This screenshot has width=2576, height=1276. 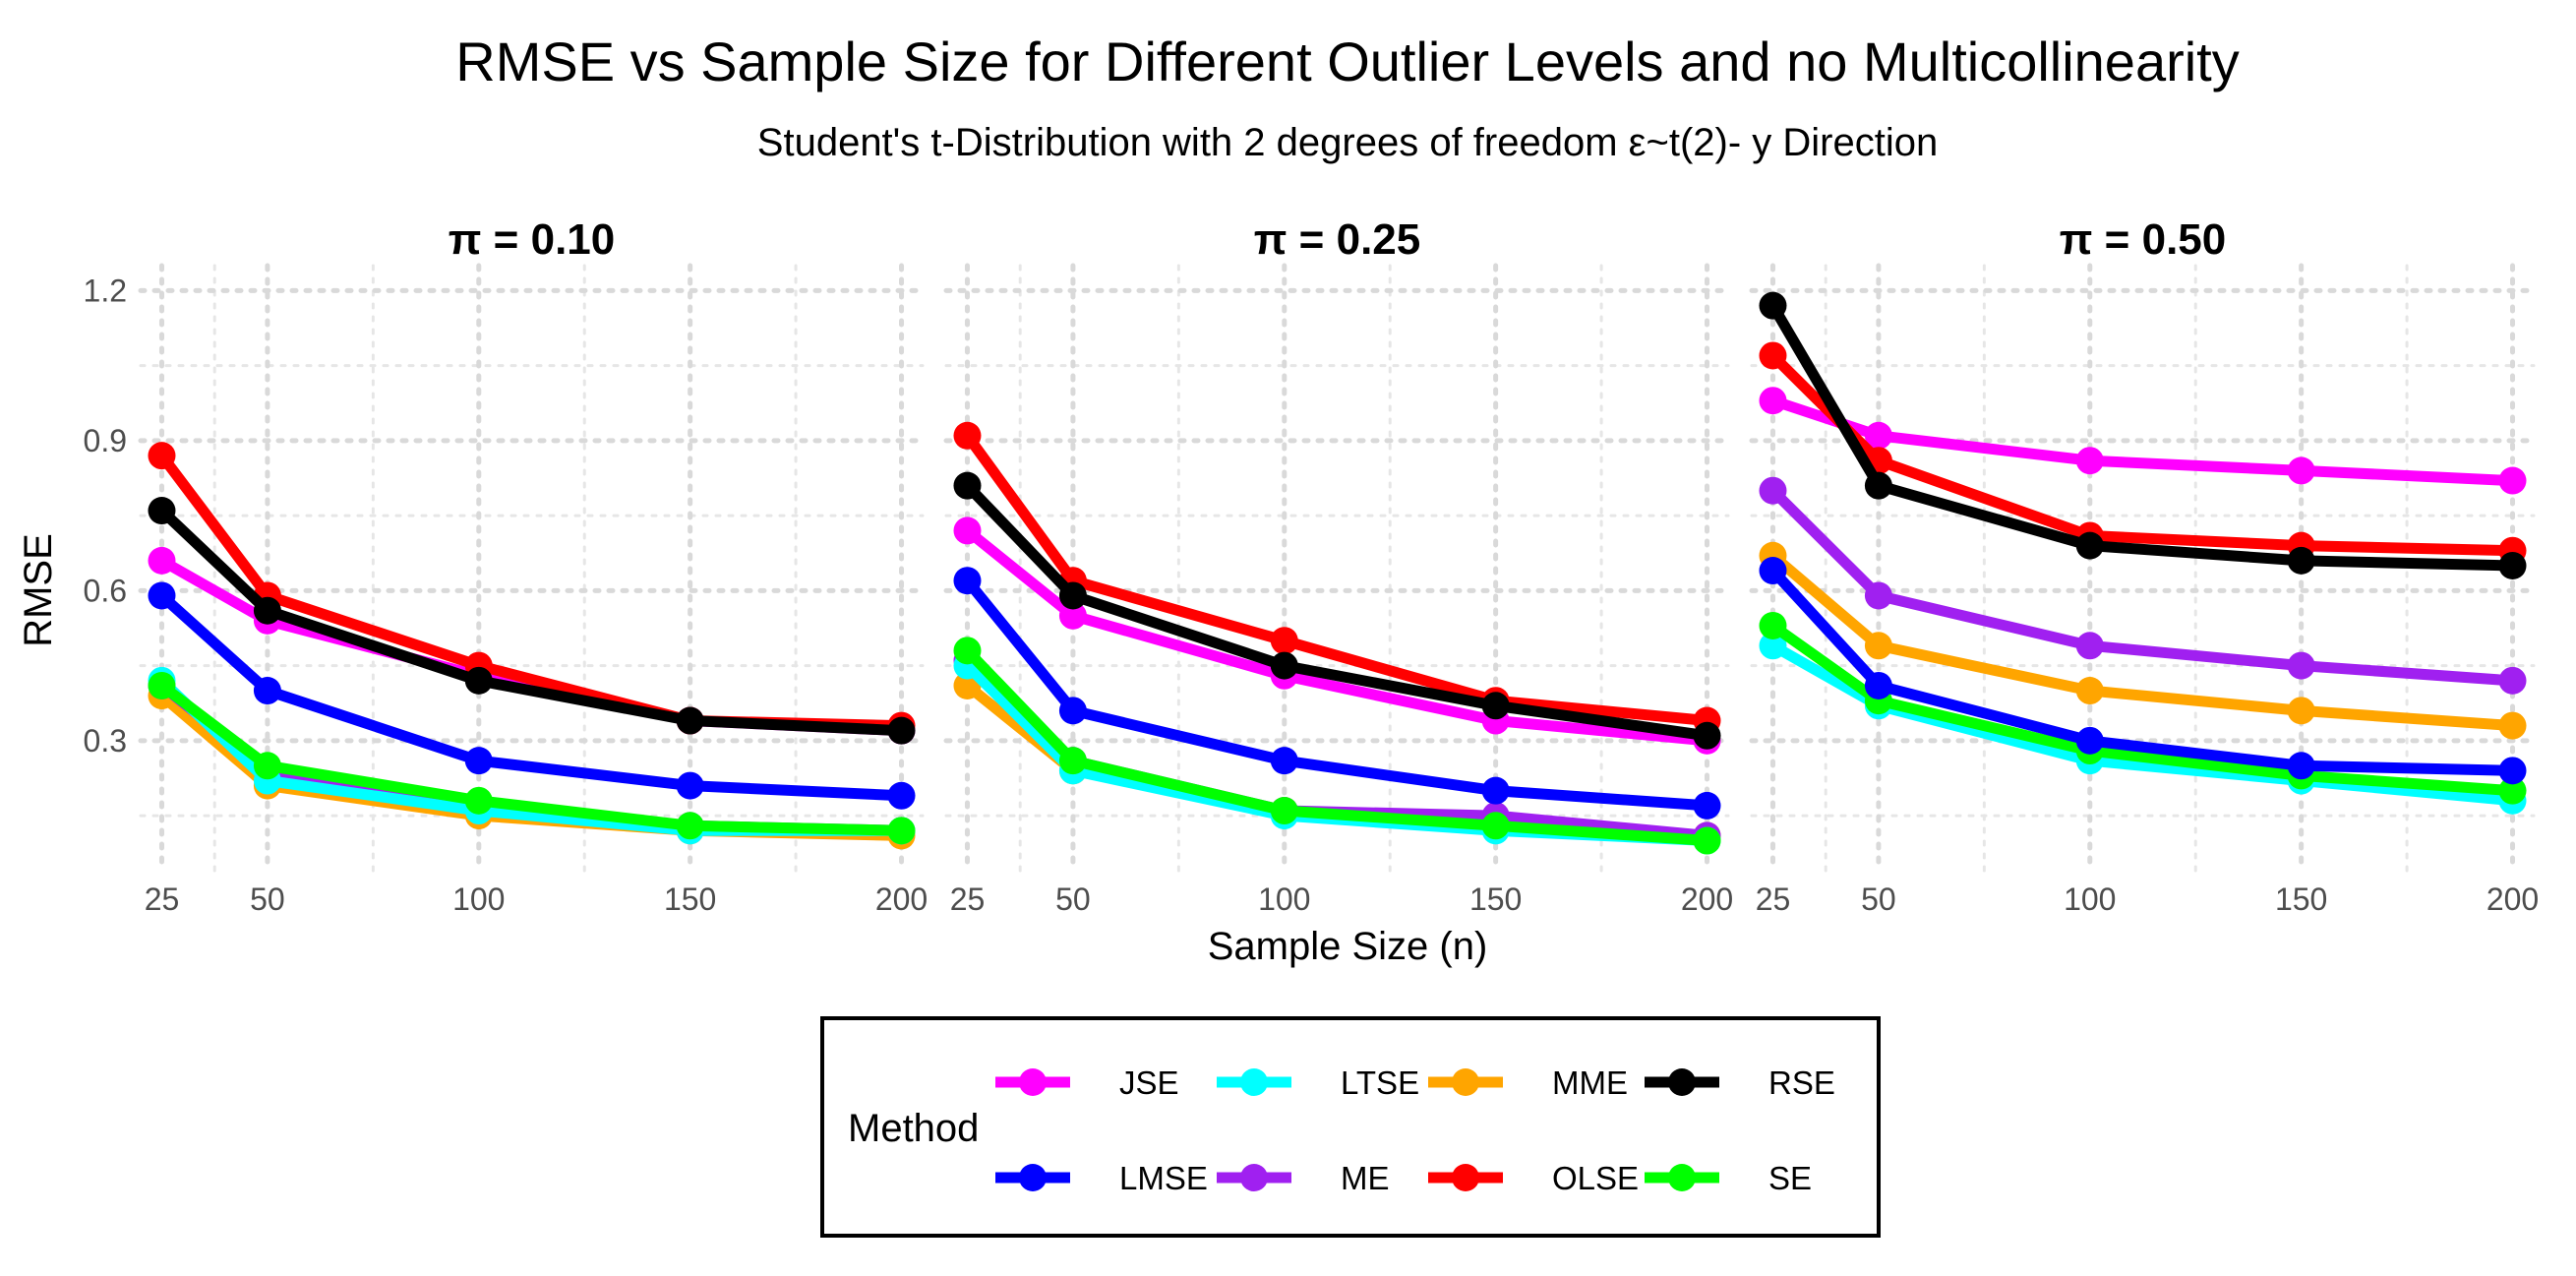 What do you see at coordinates (1773, 646) in the screenshot?
I see `data-point-ltse` at bounding box center [1773, 646].